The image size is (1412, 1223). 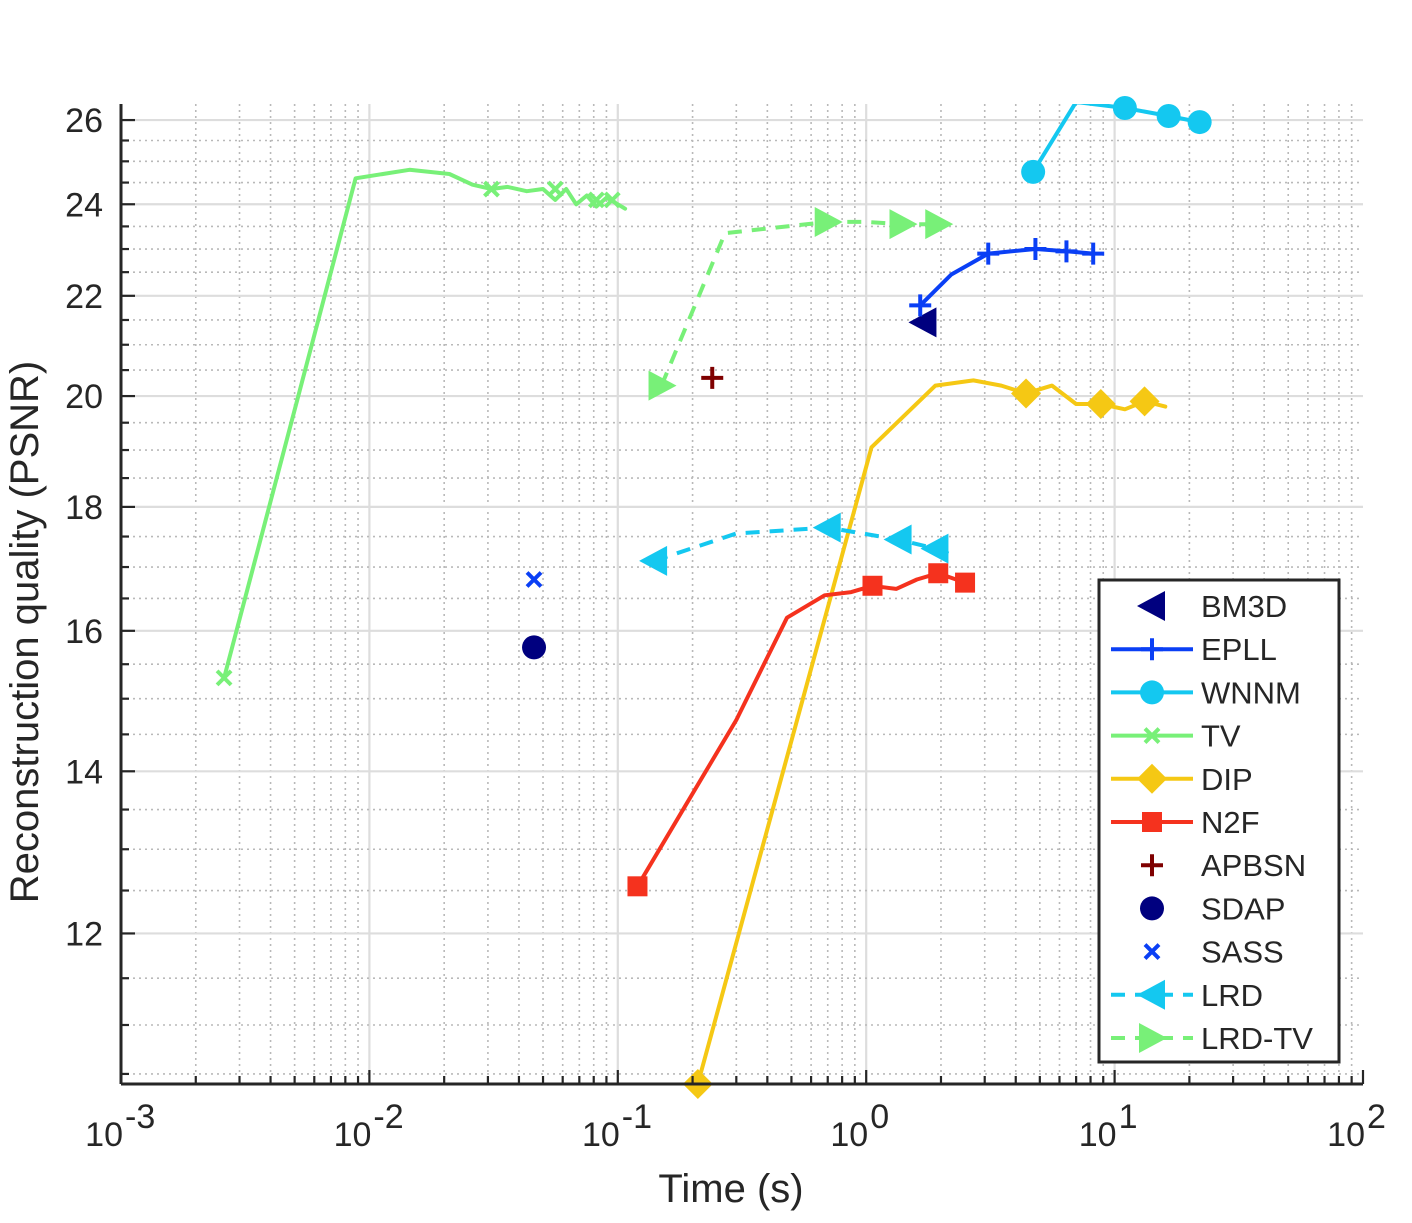 I want to click on y-tick-label: 18, so click(x=84, y=508).